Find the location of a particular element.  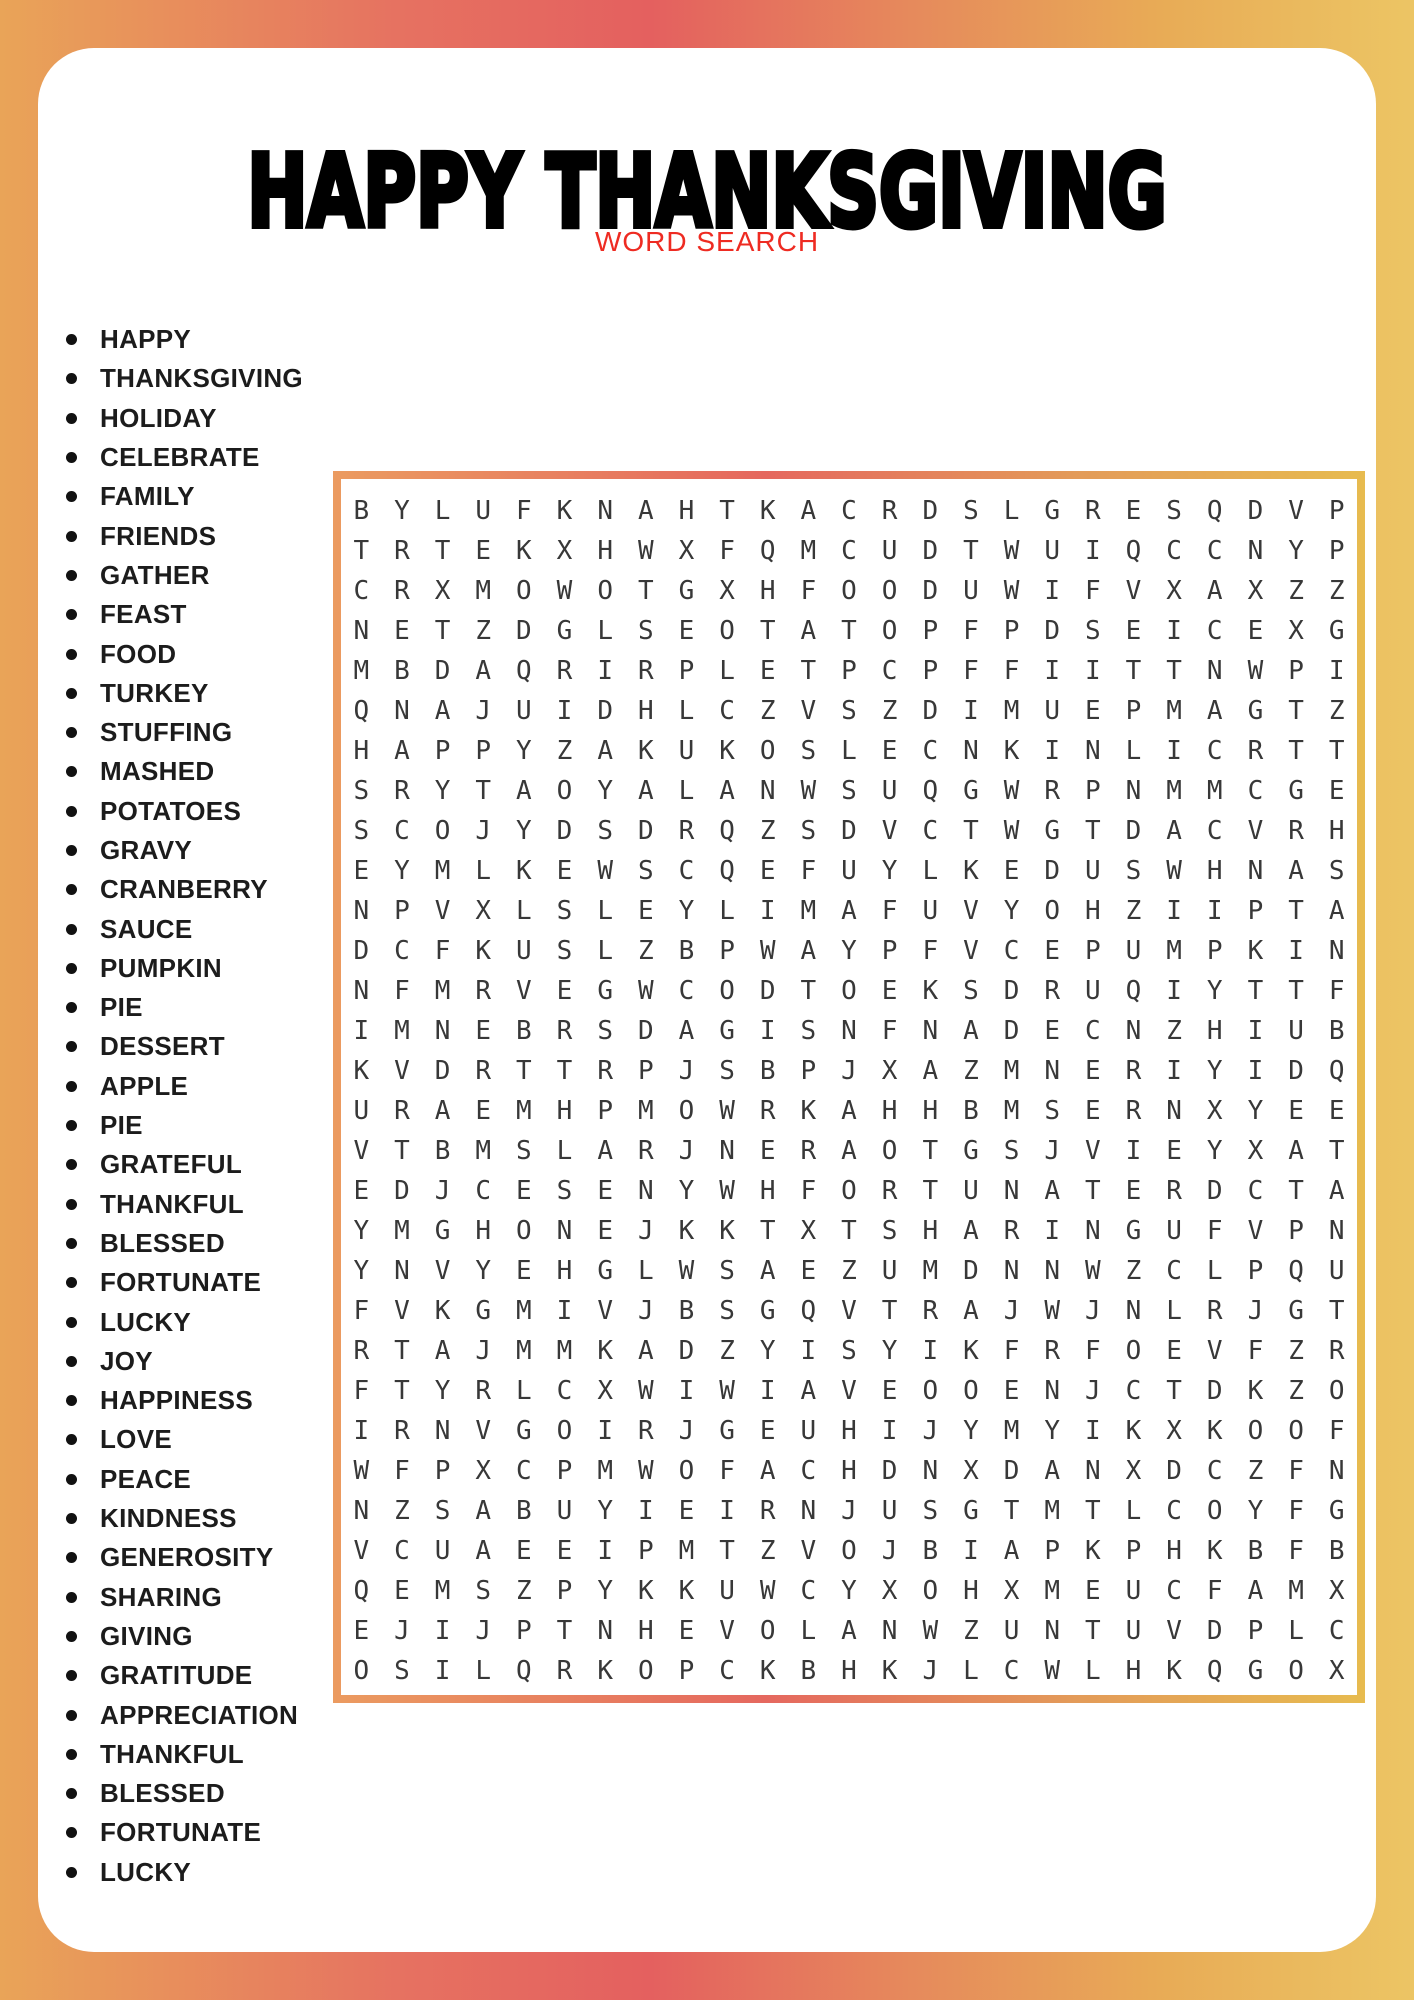

word-label: PEACE is located at coordinates (146, 1478).